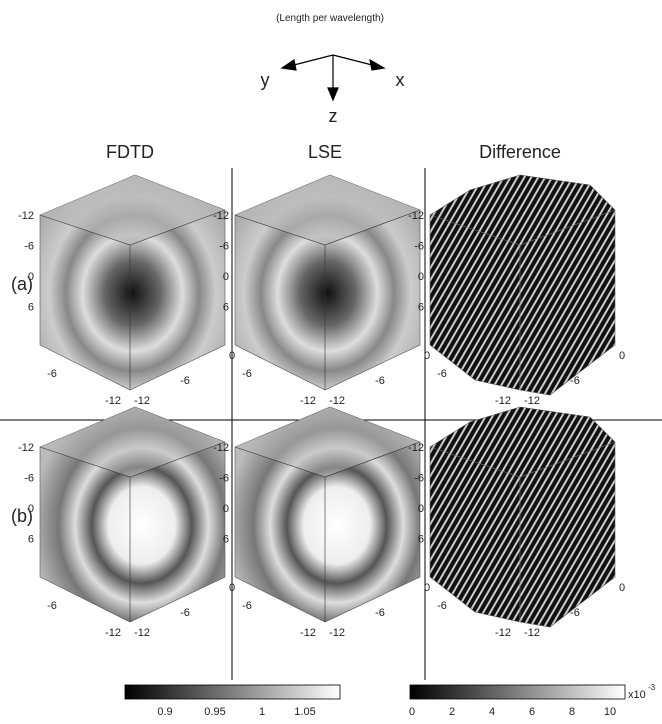  Describe the element at coordinates (637, 695) in the screenshot. I see `colorbar-multiplier: x10` at that location.